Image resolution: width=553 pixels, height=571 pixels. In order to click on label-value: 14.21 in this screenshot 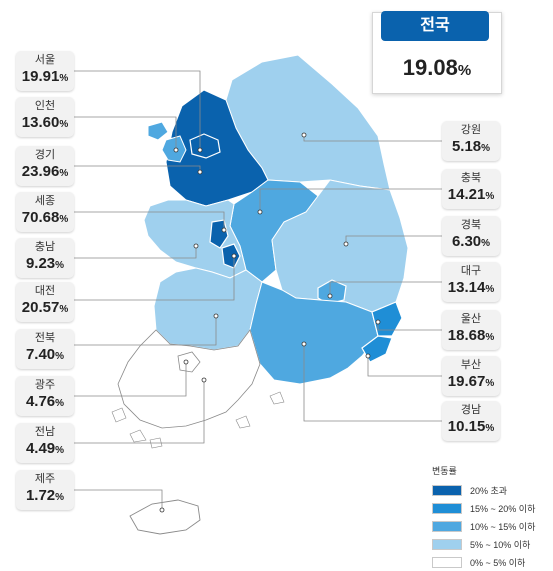, I will do `click(466, 194)`.